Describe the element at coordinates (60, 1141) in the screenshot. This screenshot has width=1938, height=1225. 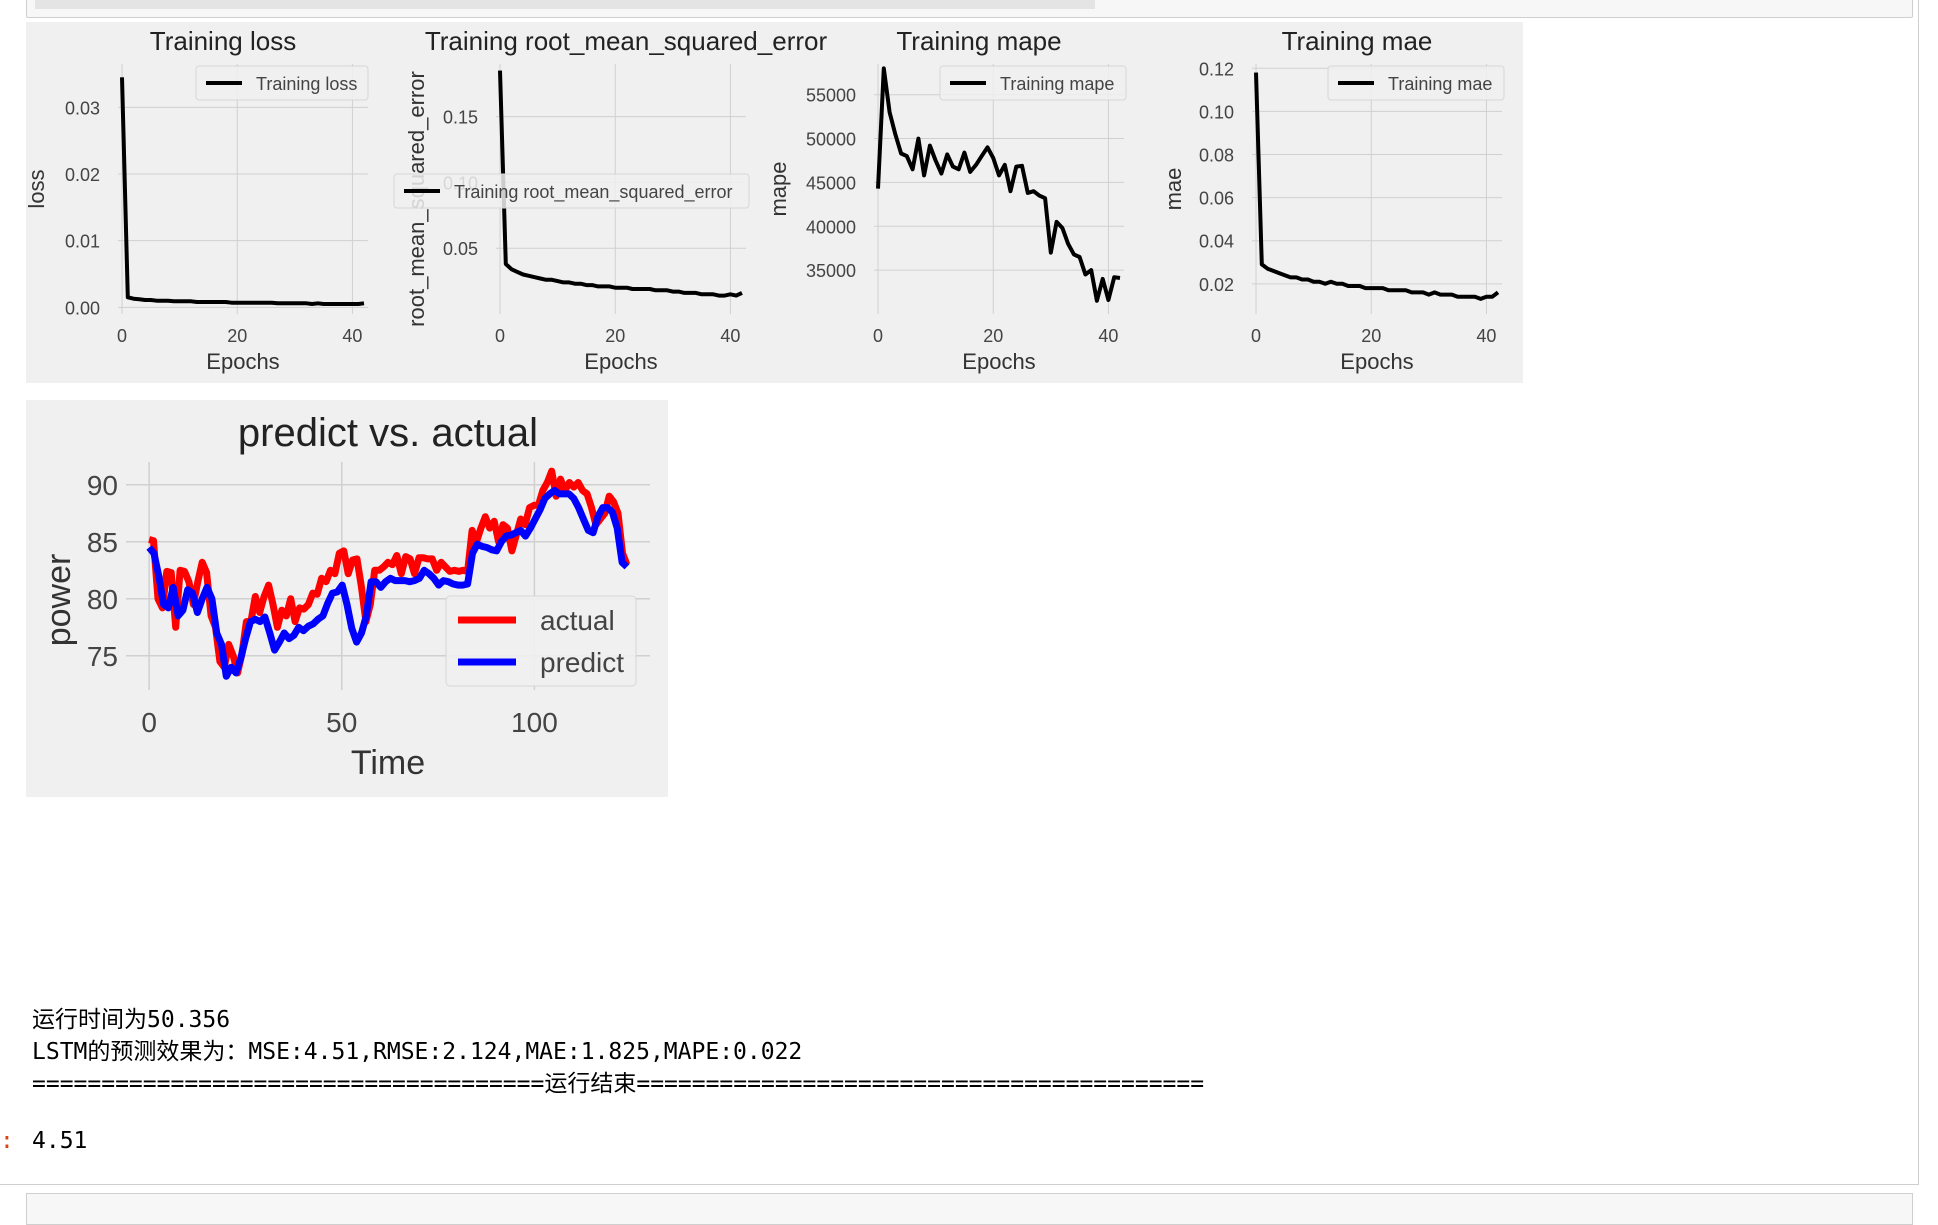
I see `output-value: 4.51` at that location.